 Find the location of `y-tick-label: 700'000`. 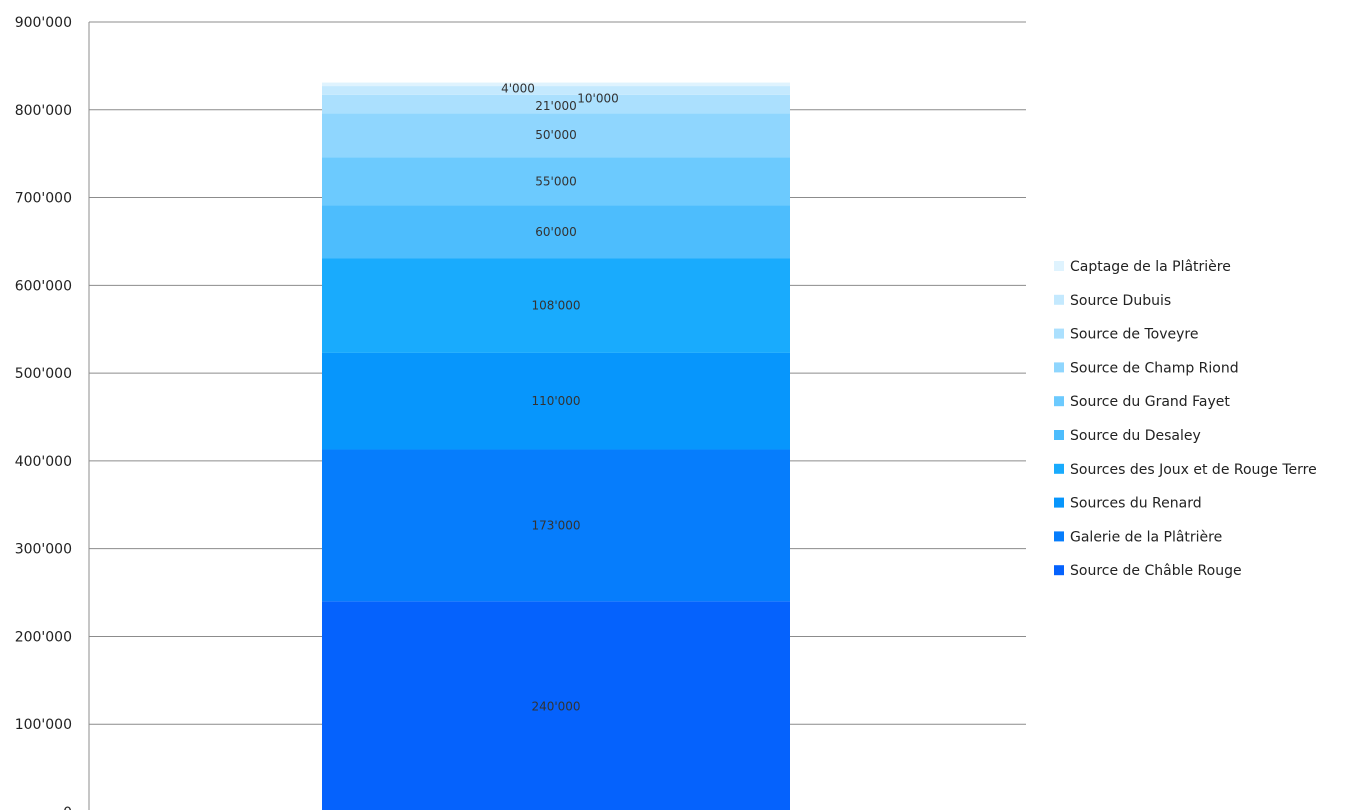

y-tick-label: 700'000 is located at coordinates (43, 199).